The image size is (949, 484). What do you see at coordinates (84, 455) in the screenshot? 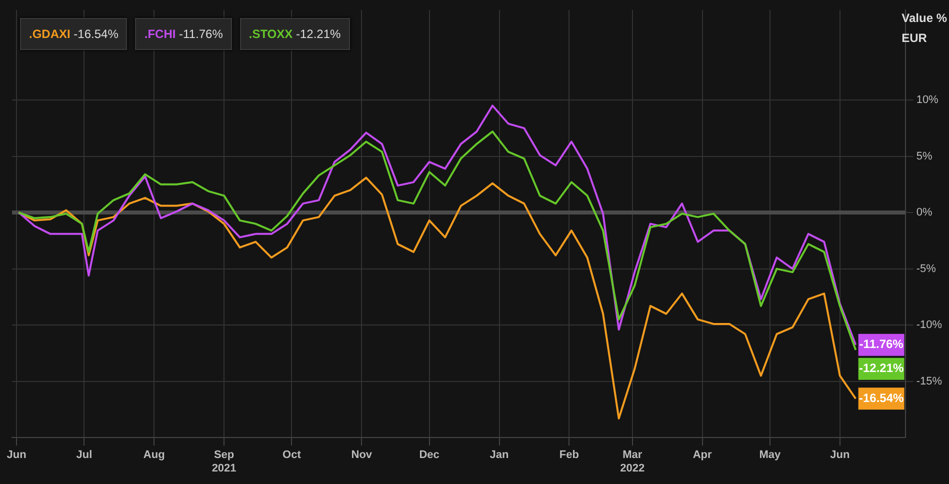
I see `x-tick-label: Jul` at bounding box center [84, 455].